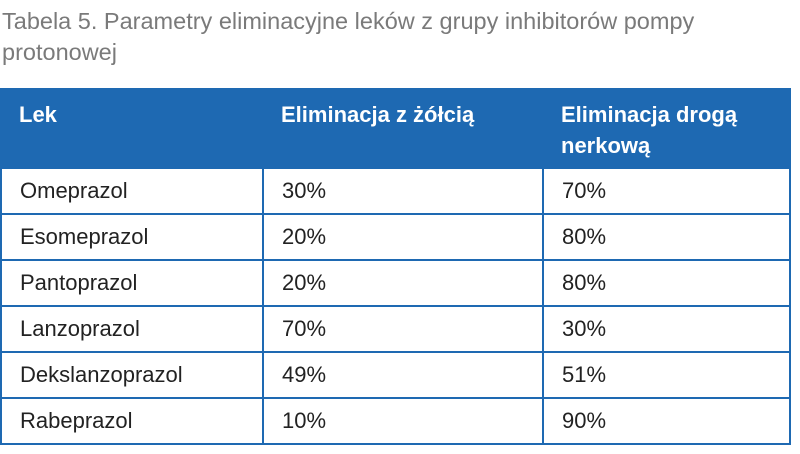 This screenshot has width=800, height=454. What do you see at coordinates (403, 191) in the screenshot?
I see `biliary-value-cell: 30%` at bounding box center [403, 191].